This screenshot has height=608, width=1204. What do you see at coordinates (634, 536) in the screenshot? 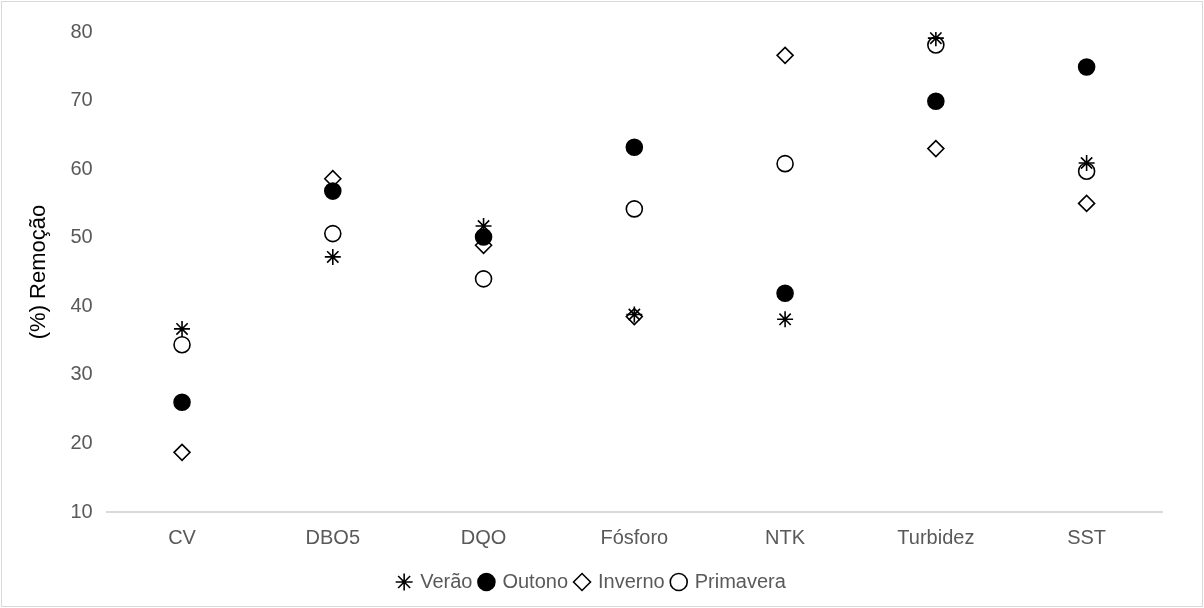
I see `x-tick-label: Fósforo` at bounding box center [634, 536].